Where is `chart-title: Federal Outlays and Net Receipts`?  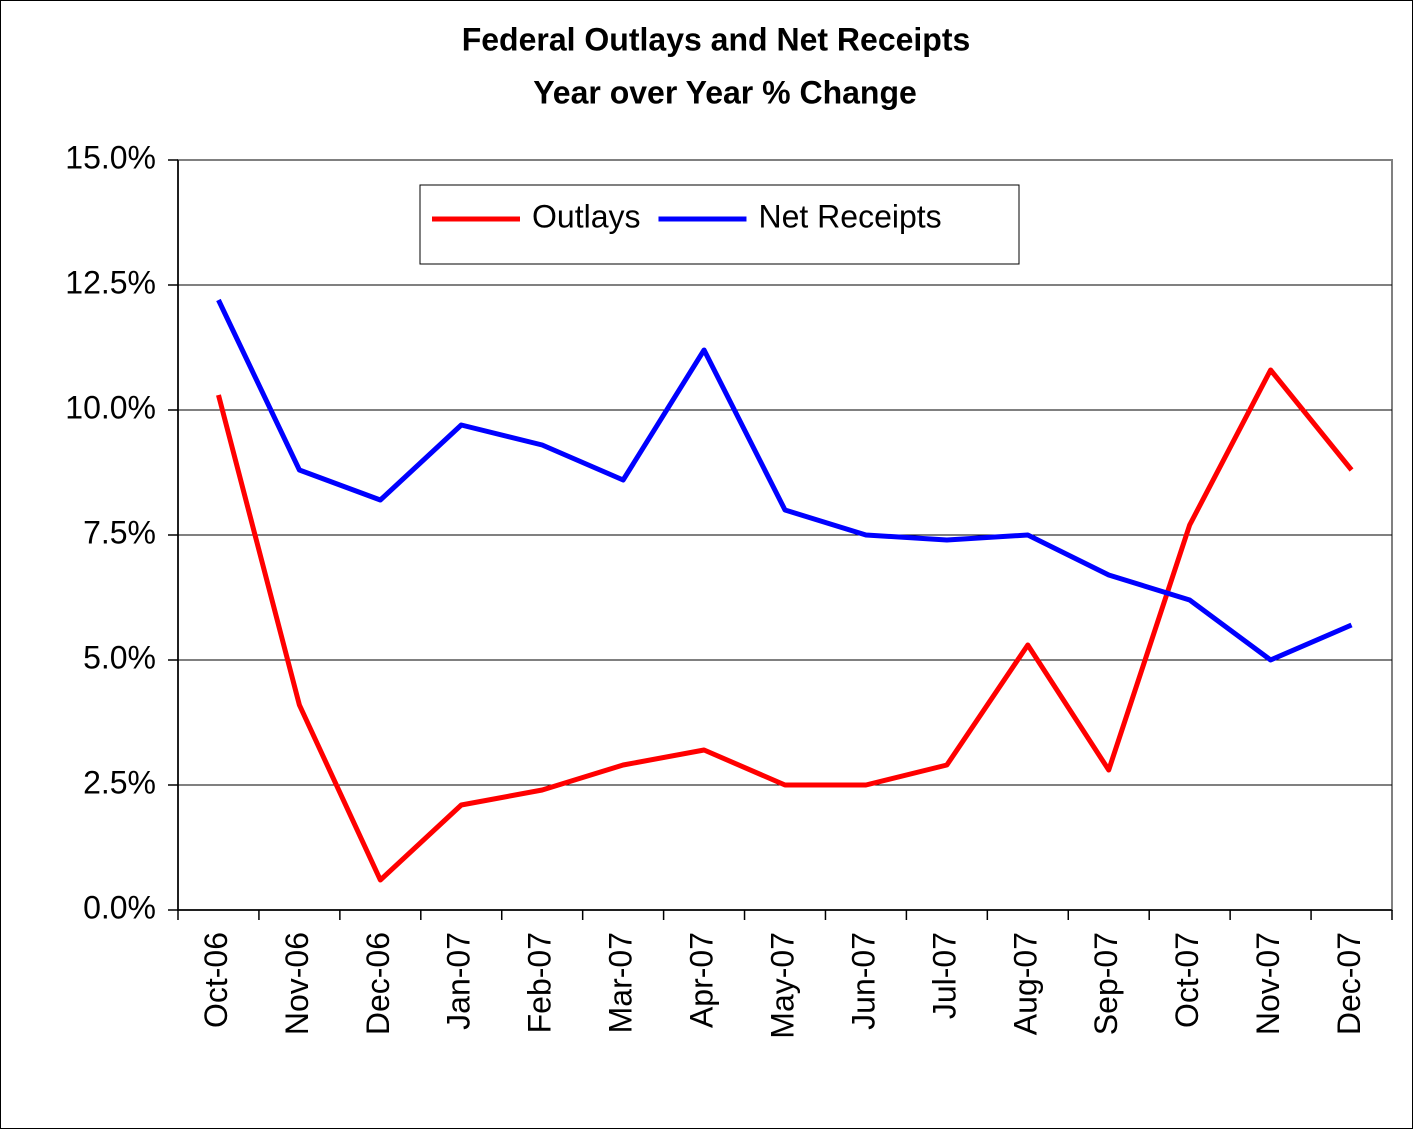
chart-title: Federal Outlays and Net Receipts is located at coordinates (716, 39).